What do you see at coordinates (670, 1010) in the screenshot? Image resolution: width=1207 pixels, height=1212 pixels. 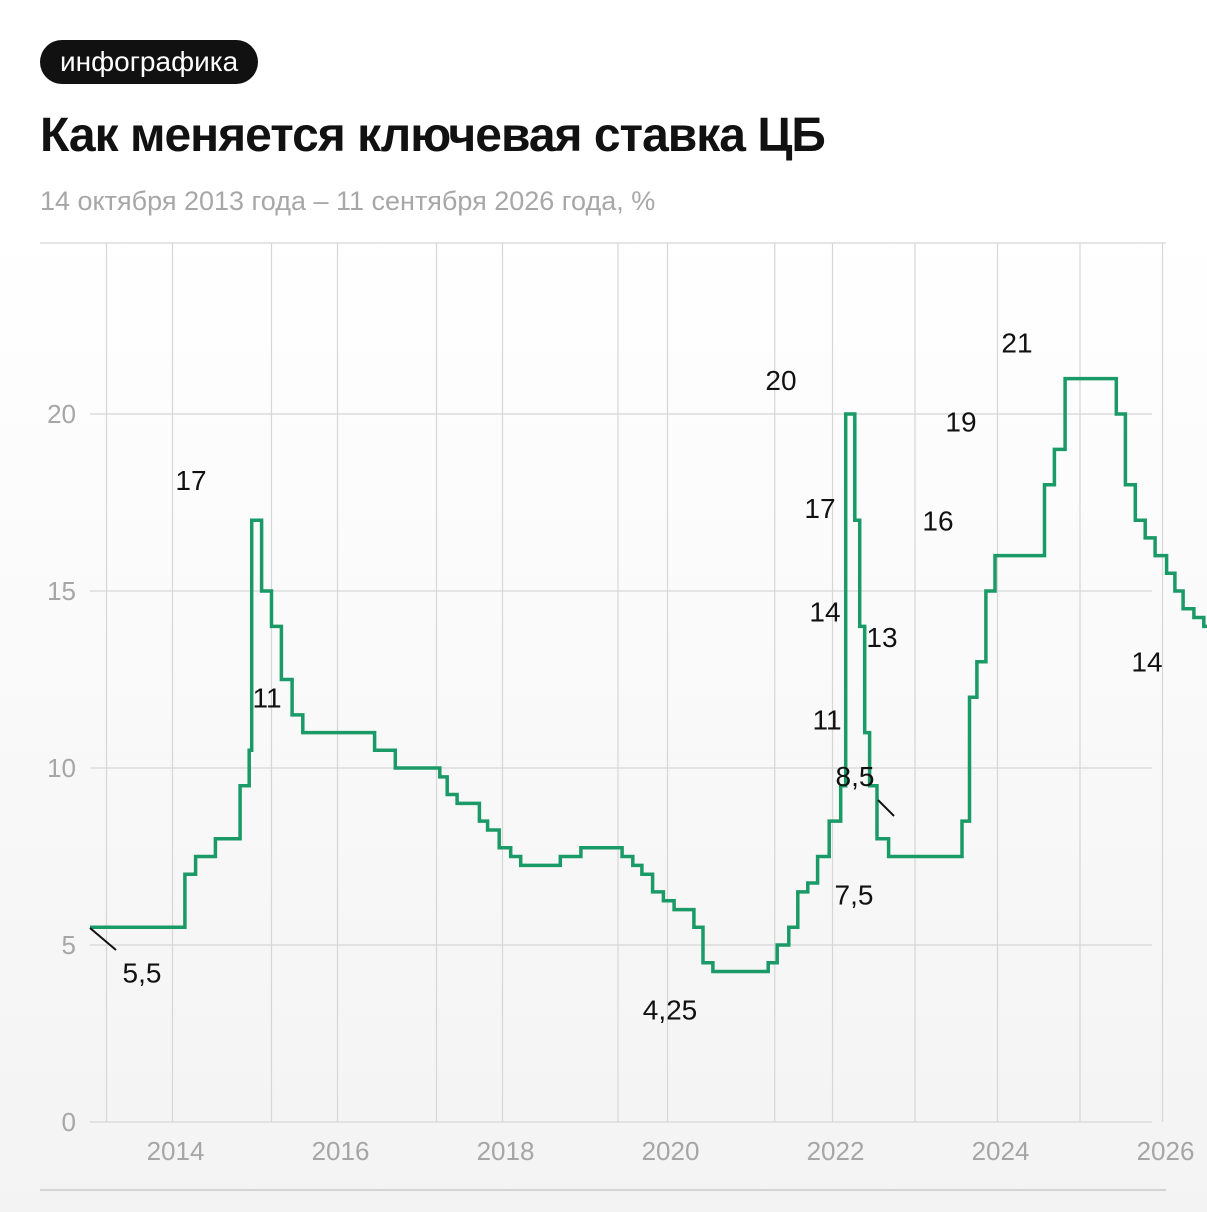 I see `annotation-label: 4,25` at bounding box center [670, 1010].